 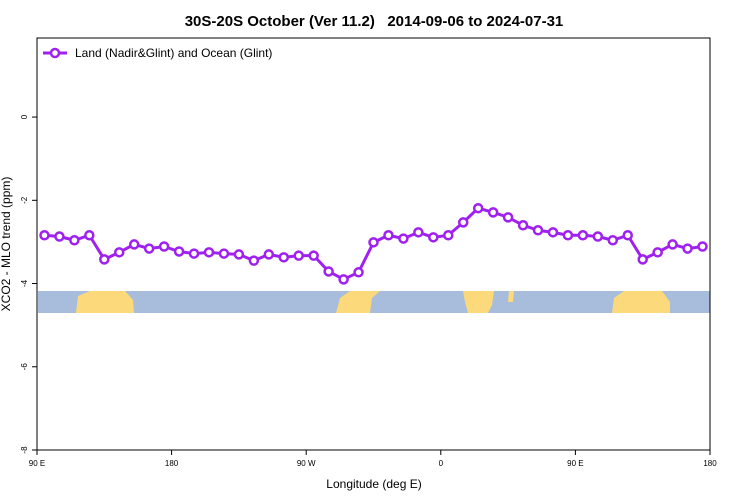 I want to click on y-tick-label: -8, so click(x=24, y=450).